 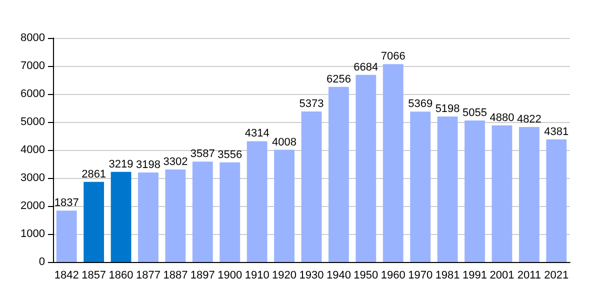 I want to click on x-tick-label: 1860, so click(x=121, y=276).